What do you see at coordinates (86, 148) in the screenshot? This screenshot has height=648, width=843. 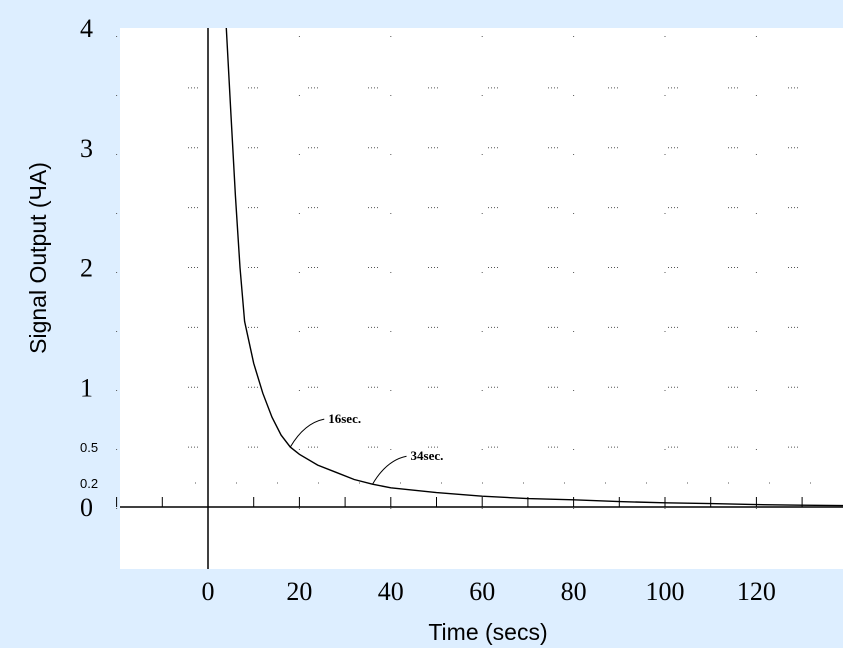 I see `y-tick-label: 3` at bounding box center [86, 148].